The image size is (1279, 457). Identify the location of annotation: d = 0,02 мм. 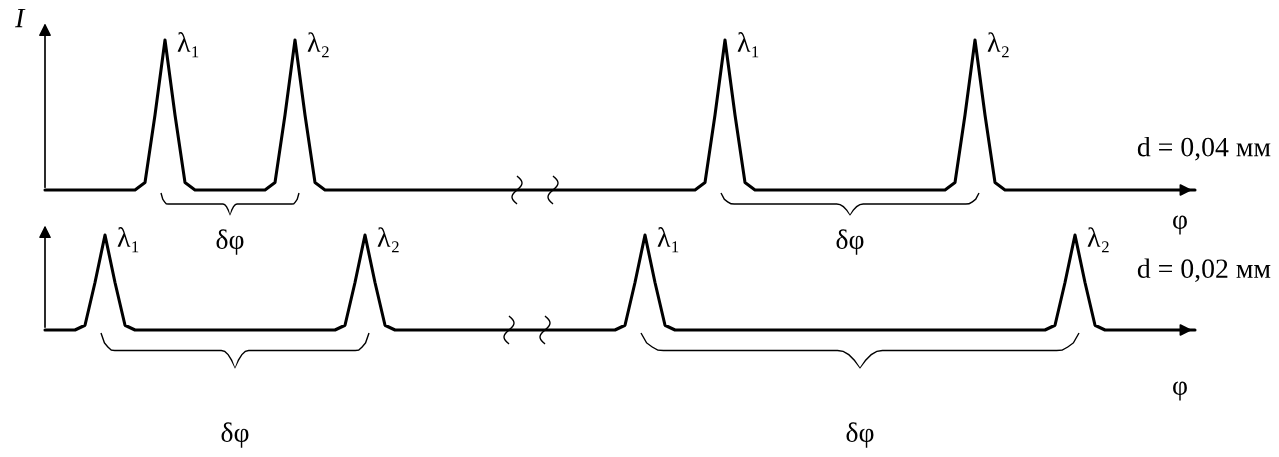
(1204, 270).